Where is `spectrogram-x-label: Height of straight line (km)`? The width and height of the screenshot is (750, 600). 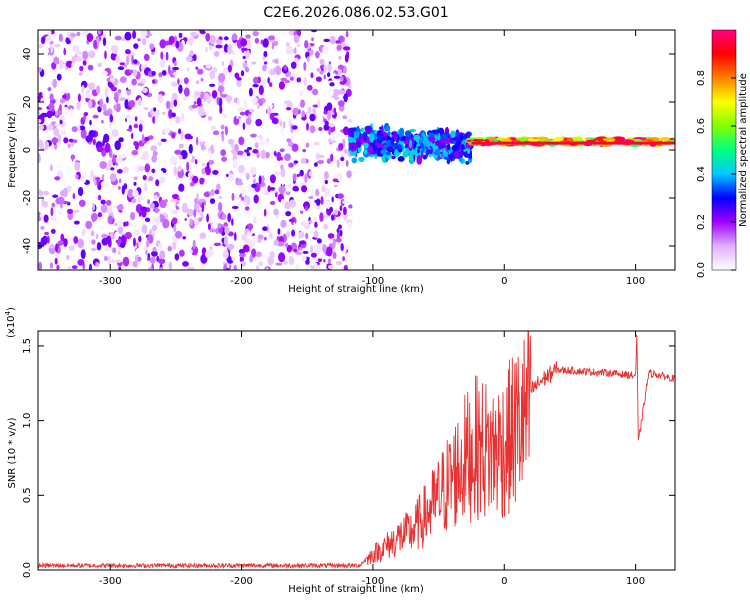
spectrogram-x-label: Height of straight line (km) is located at coordinates (356, 289).